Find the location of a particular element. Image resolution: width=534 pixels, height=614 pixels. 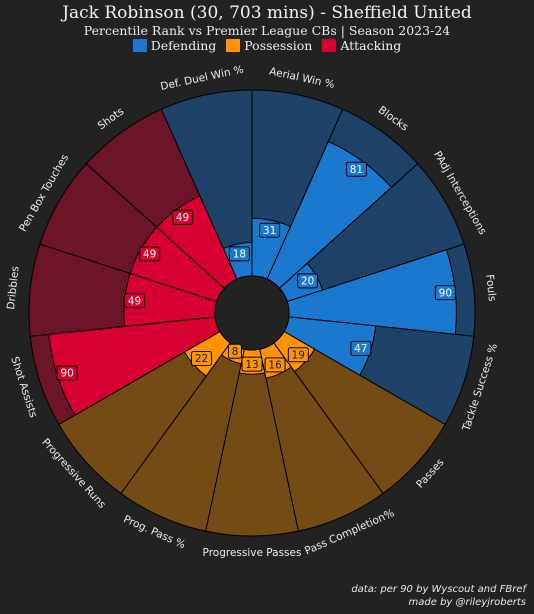

legend: Defending Possession Attacking is located at coordinates (267, 45).